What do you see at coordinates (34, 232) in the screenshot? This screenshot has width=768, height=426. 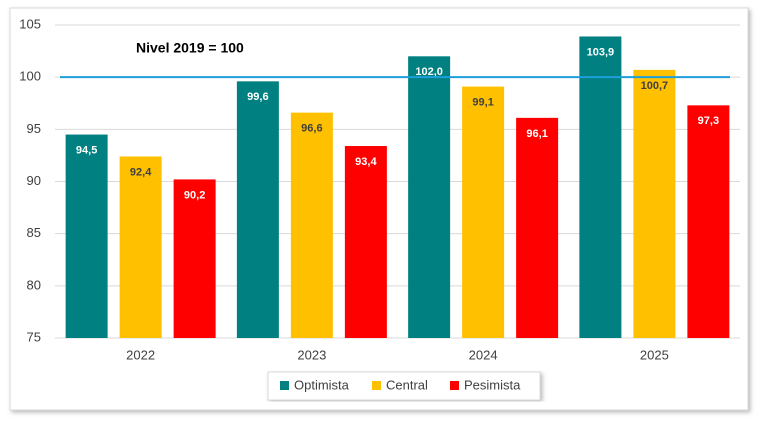 I see `y-tick-label: 85` at bounding box center [34, 232].